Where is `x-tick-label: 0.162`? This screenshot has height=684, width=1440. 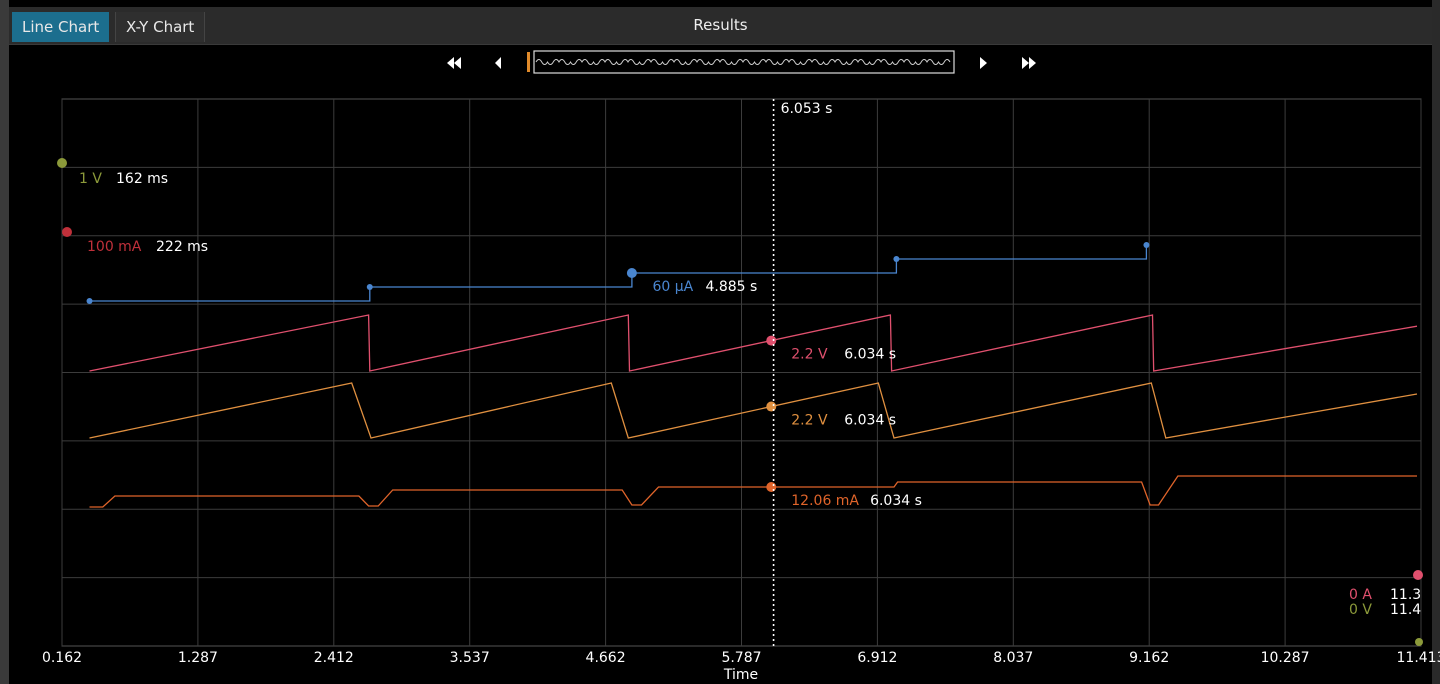 x-tick-label: 0.162 is located at coordinates (62, 658).